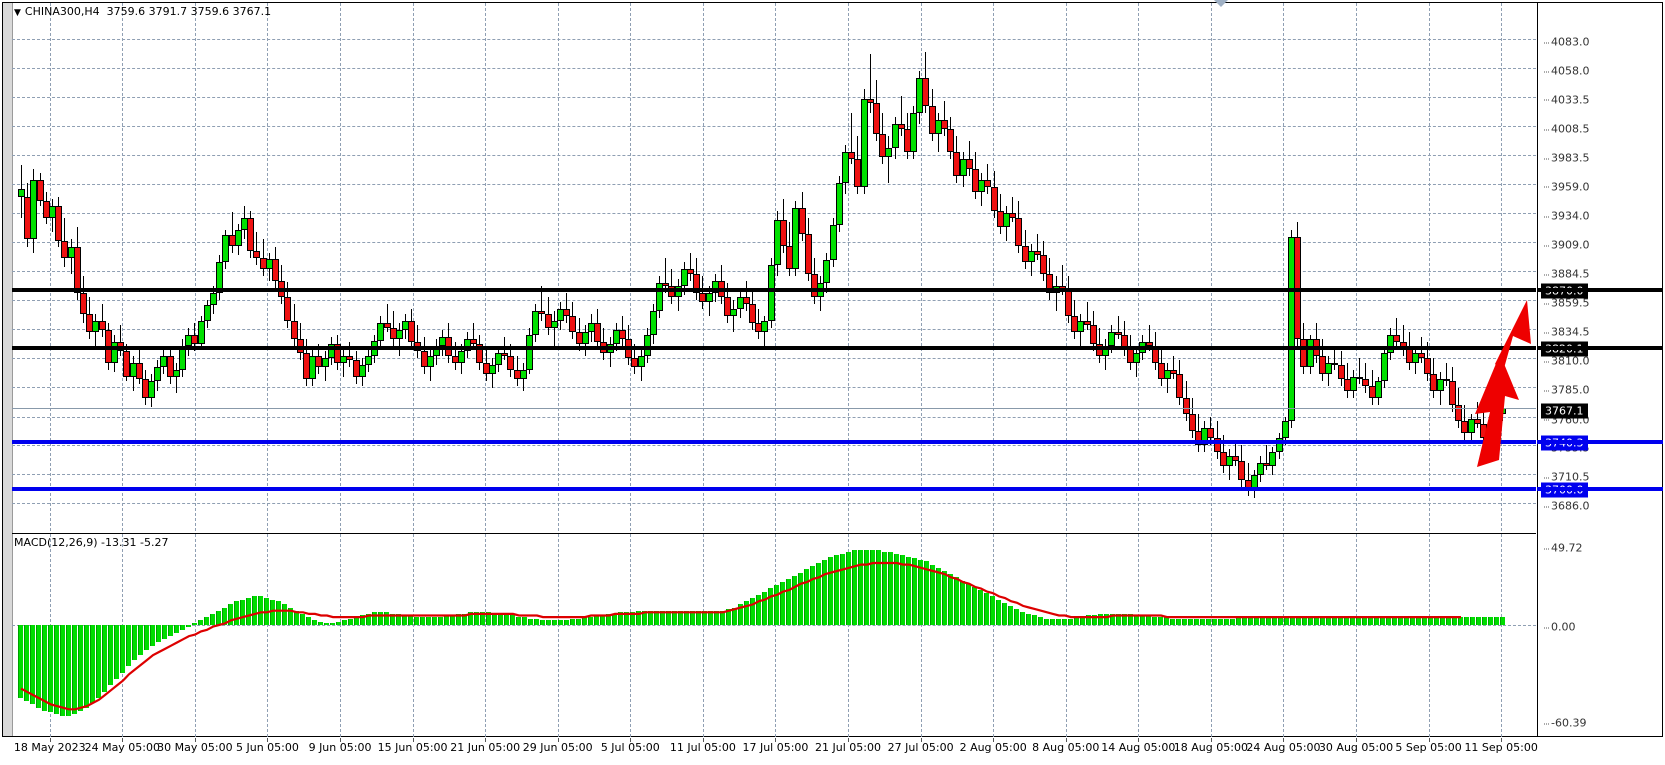 The width and height of the screenshot is (1665, 765). What do you see at coordinates (1600, 634) in the screenshot?
I see `macd-scale: 49.72 0.00 -60.39` at bounding box center [1600, 634].